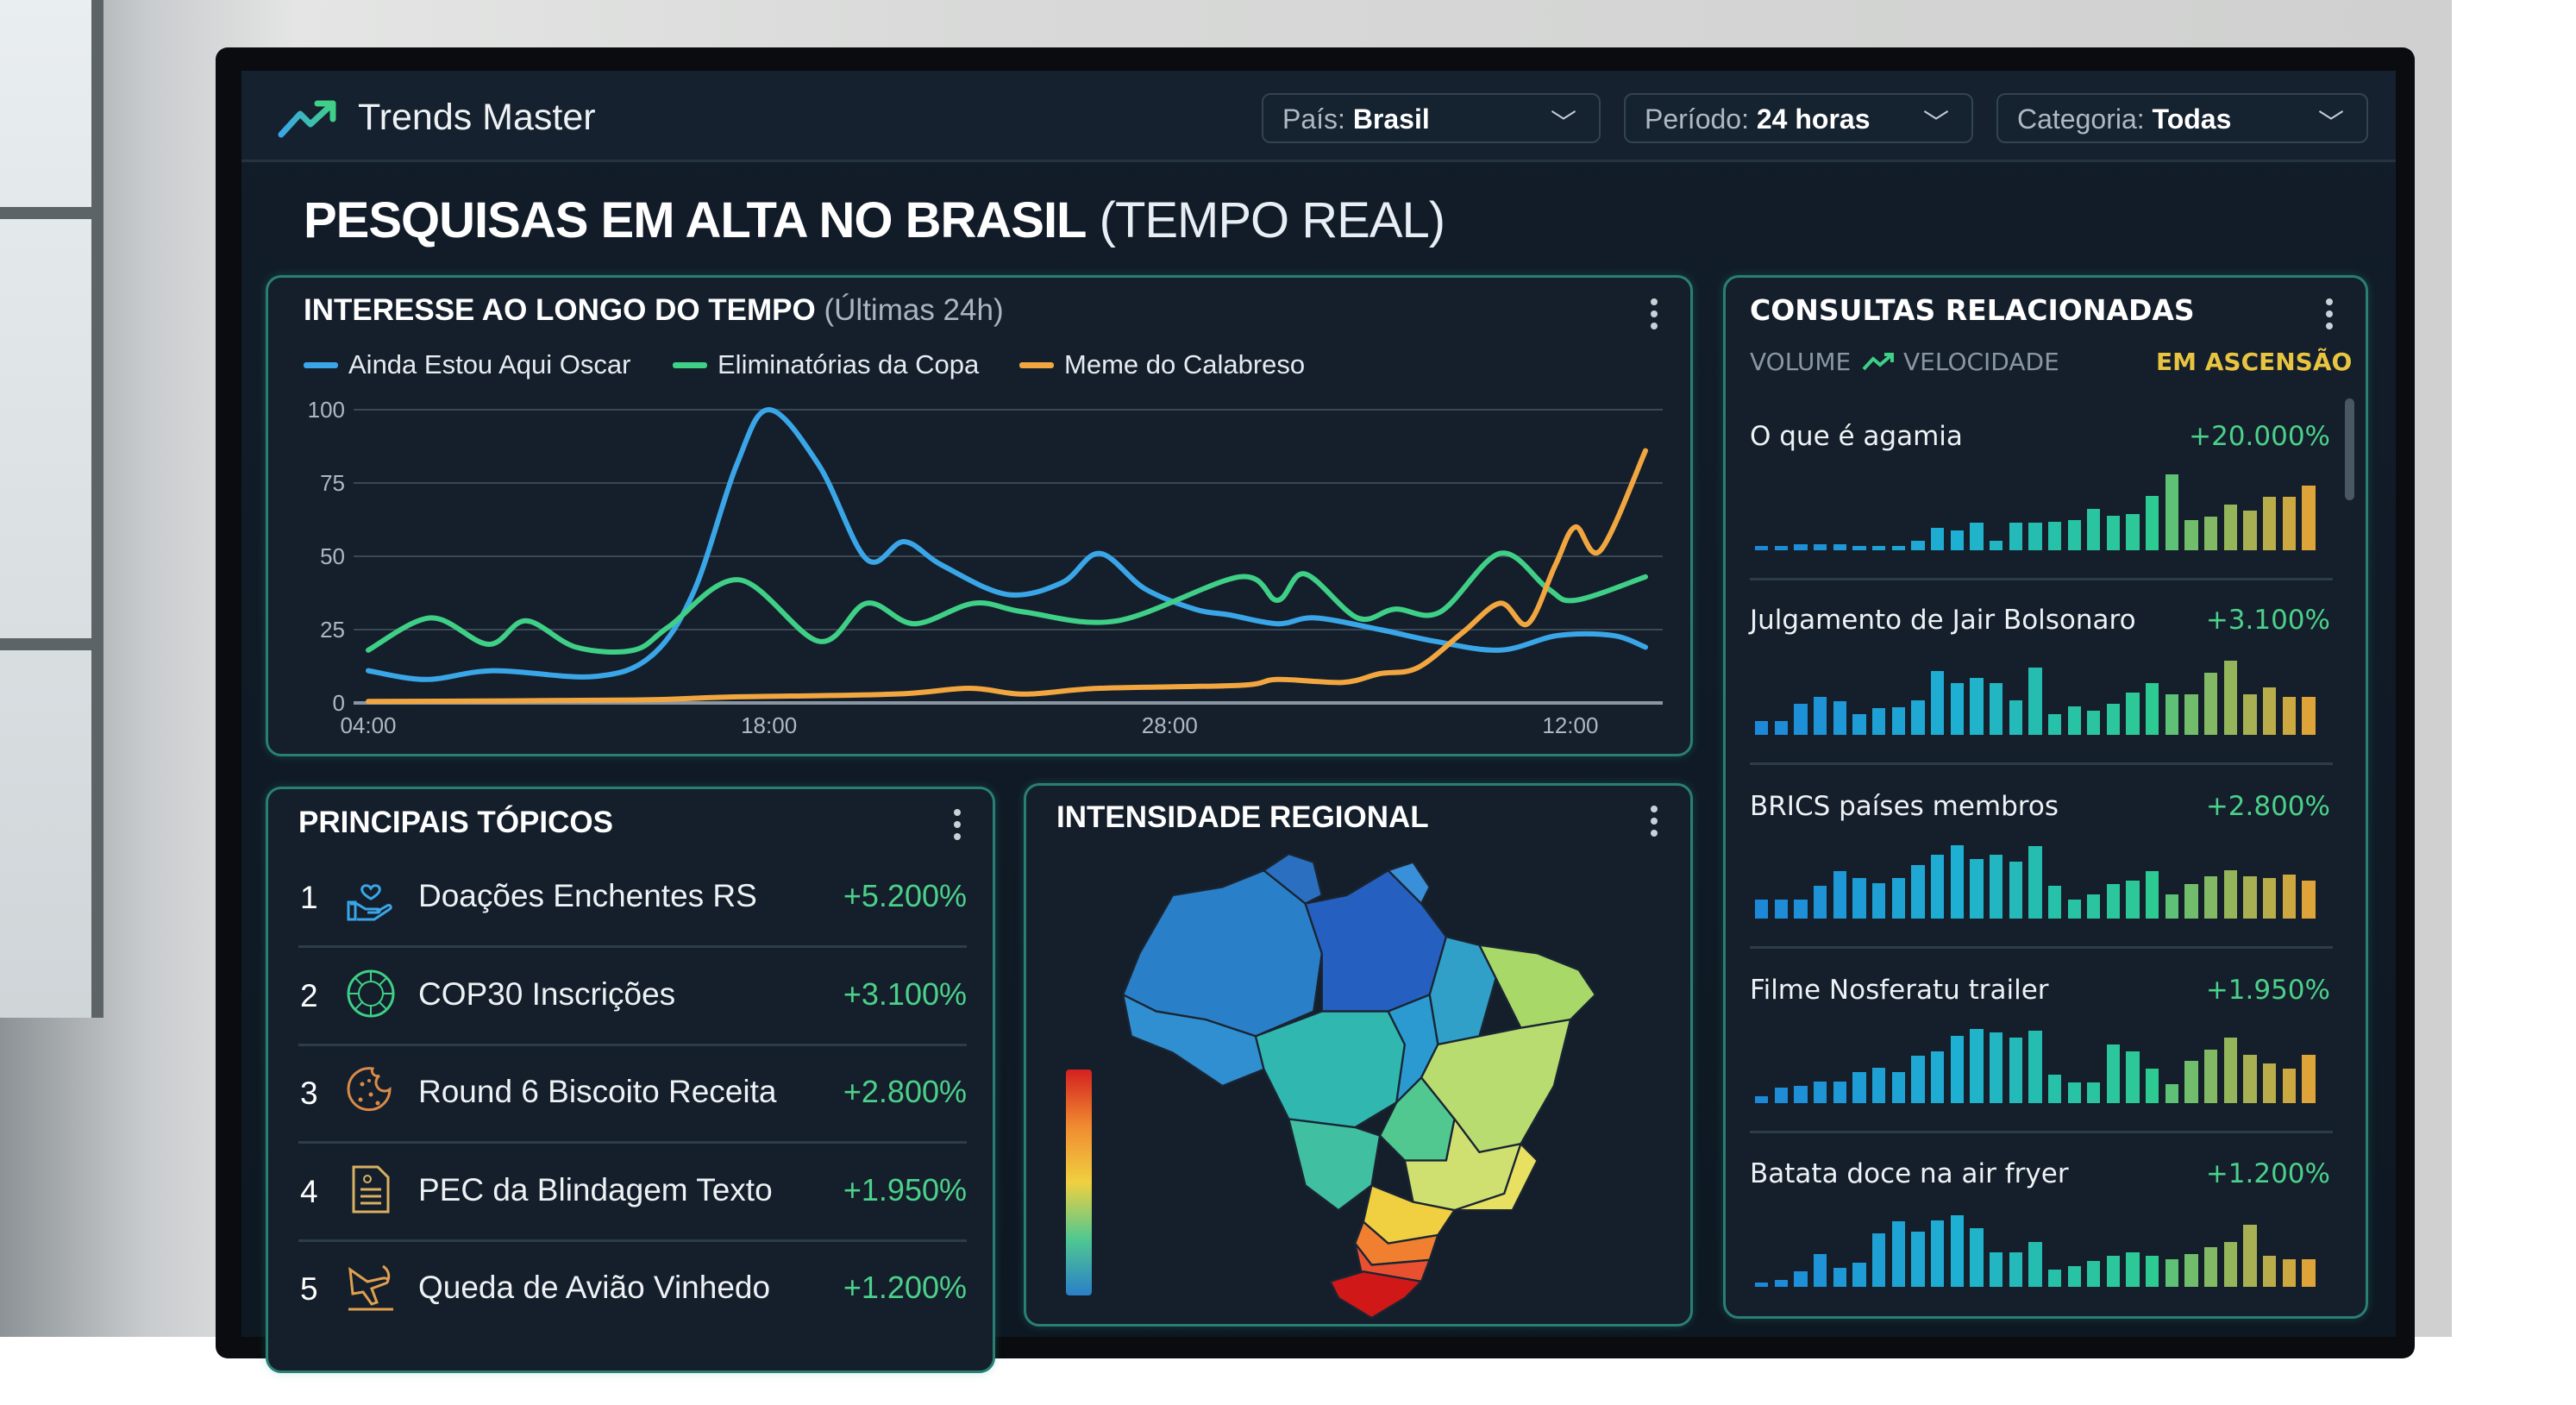  What do you see at coordinates (309, 1289) in the screenshot?
I see `topic-rank: 5` at bounding box center [309, 1289].